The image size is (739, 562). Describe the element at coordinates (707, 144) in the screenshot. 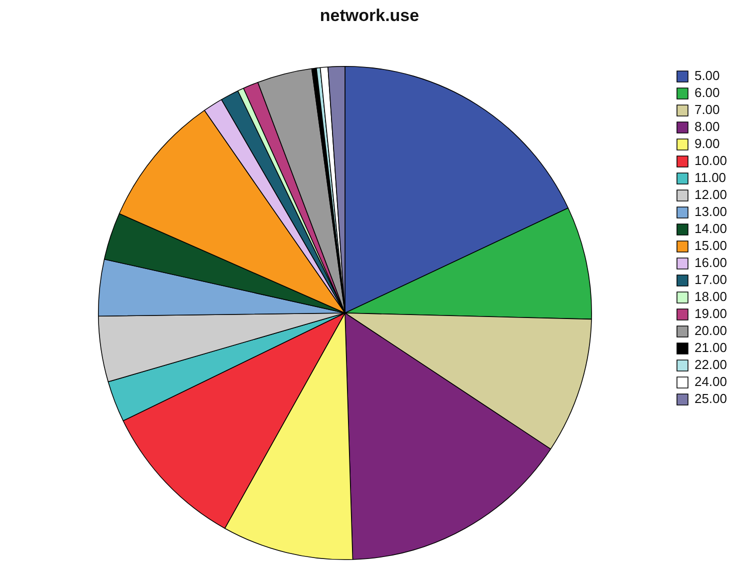

I see `legend-label: 9.00` at that location.